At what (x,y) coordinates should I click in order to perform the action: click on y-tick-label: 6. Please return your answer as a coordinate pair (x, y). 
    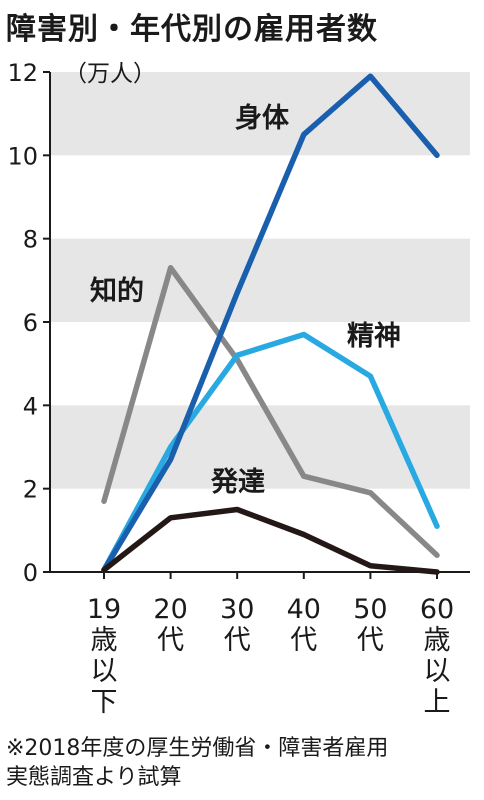
    Looking at the image, I should click on (30, 323).